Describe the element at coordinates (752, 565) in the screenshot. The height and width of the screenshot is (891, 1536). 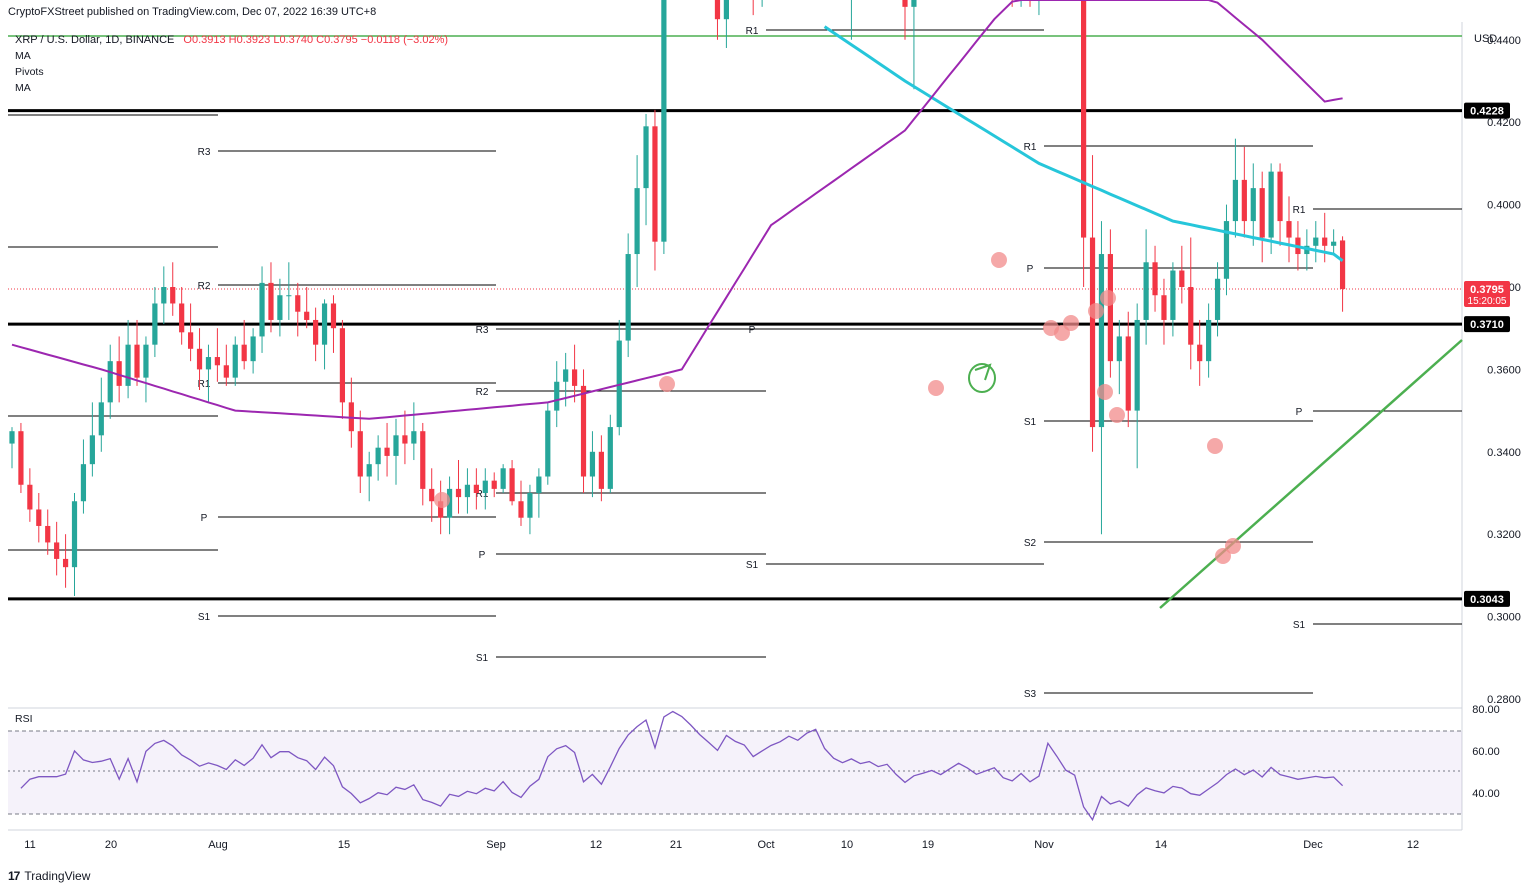
I see `pivot-label: S1` at that location.